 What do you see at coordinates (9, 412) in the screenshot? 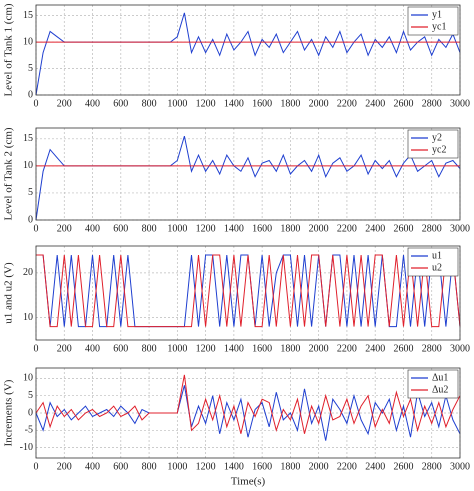
I see `y-axis-label: Increments (V)` at bounding box center [9, 412].